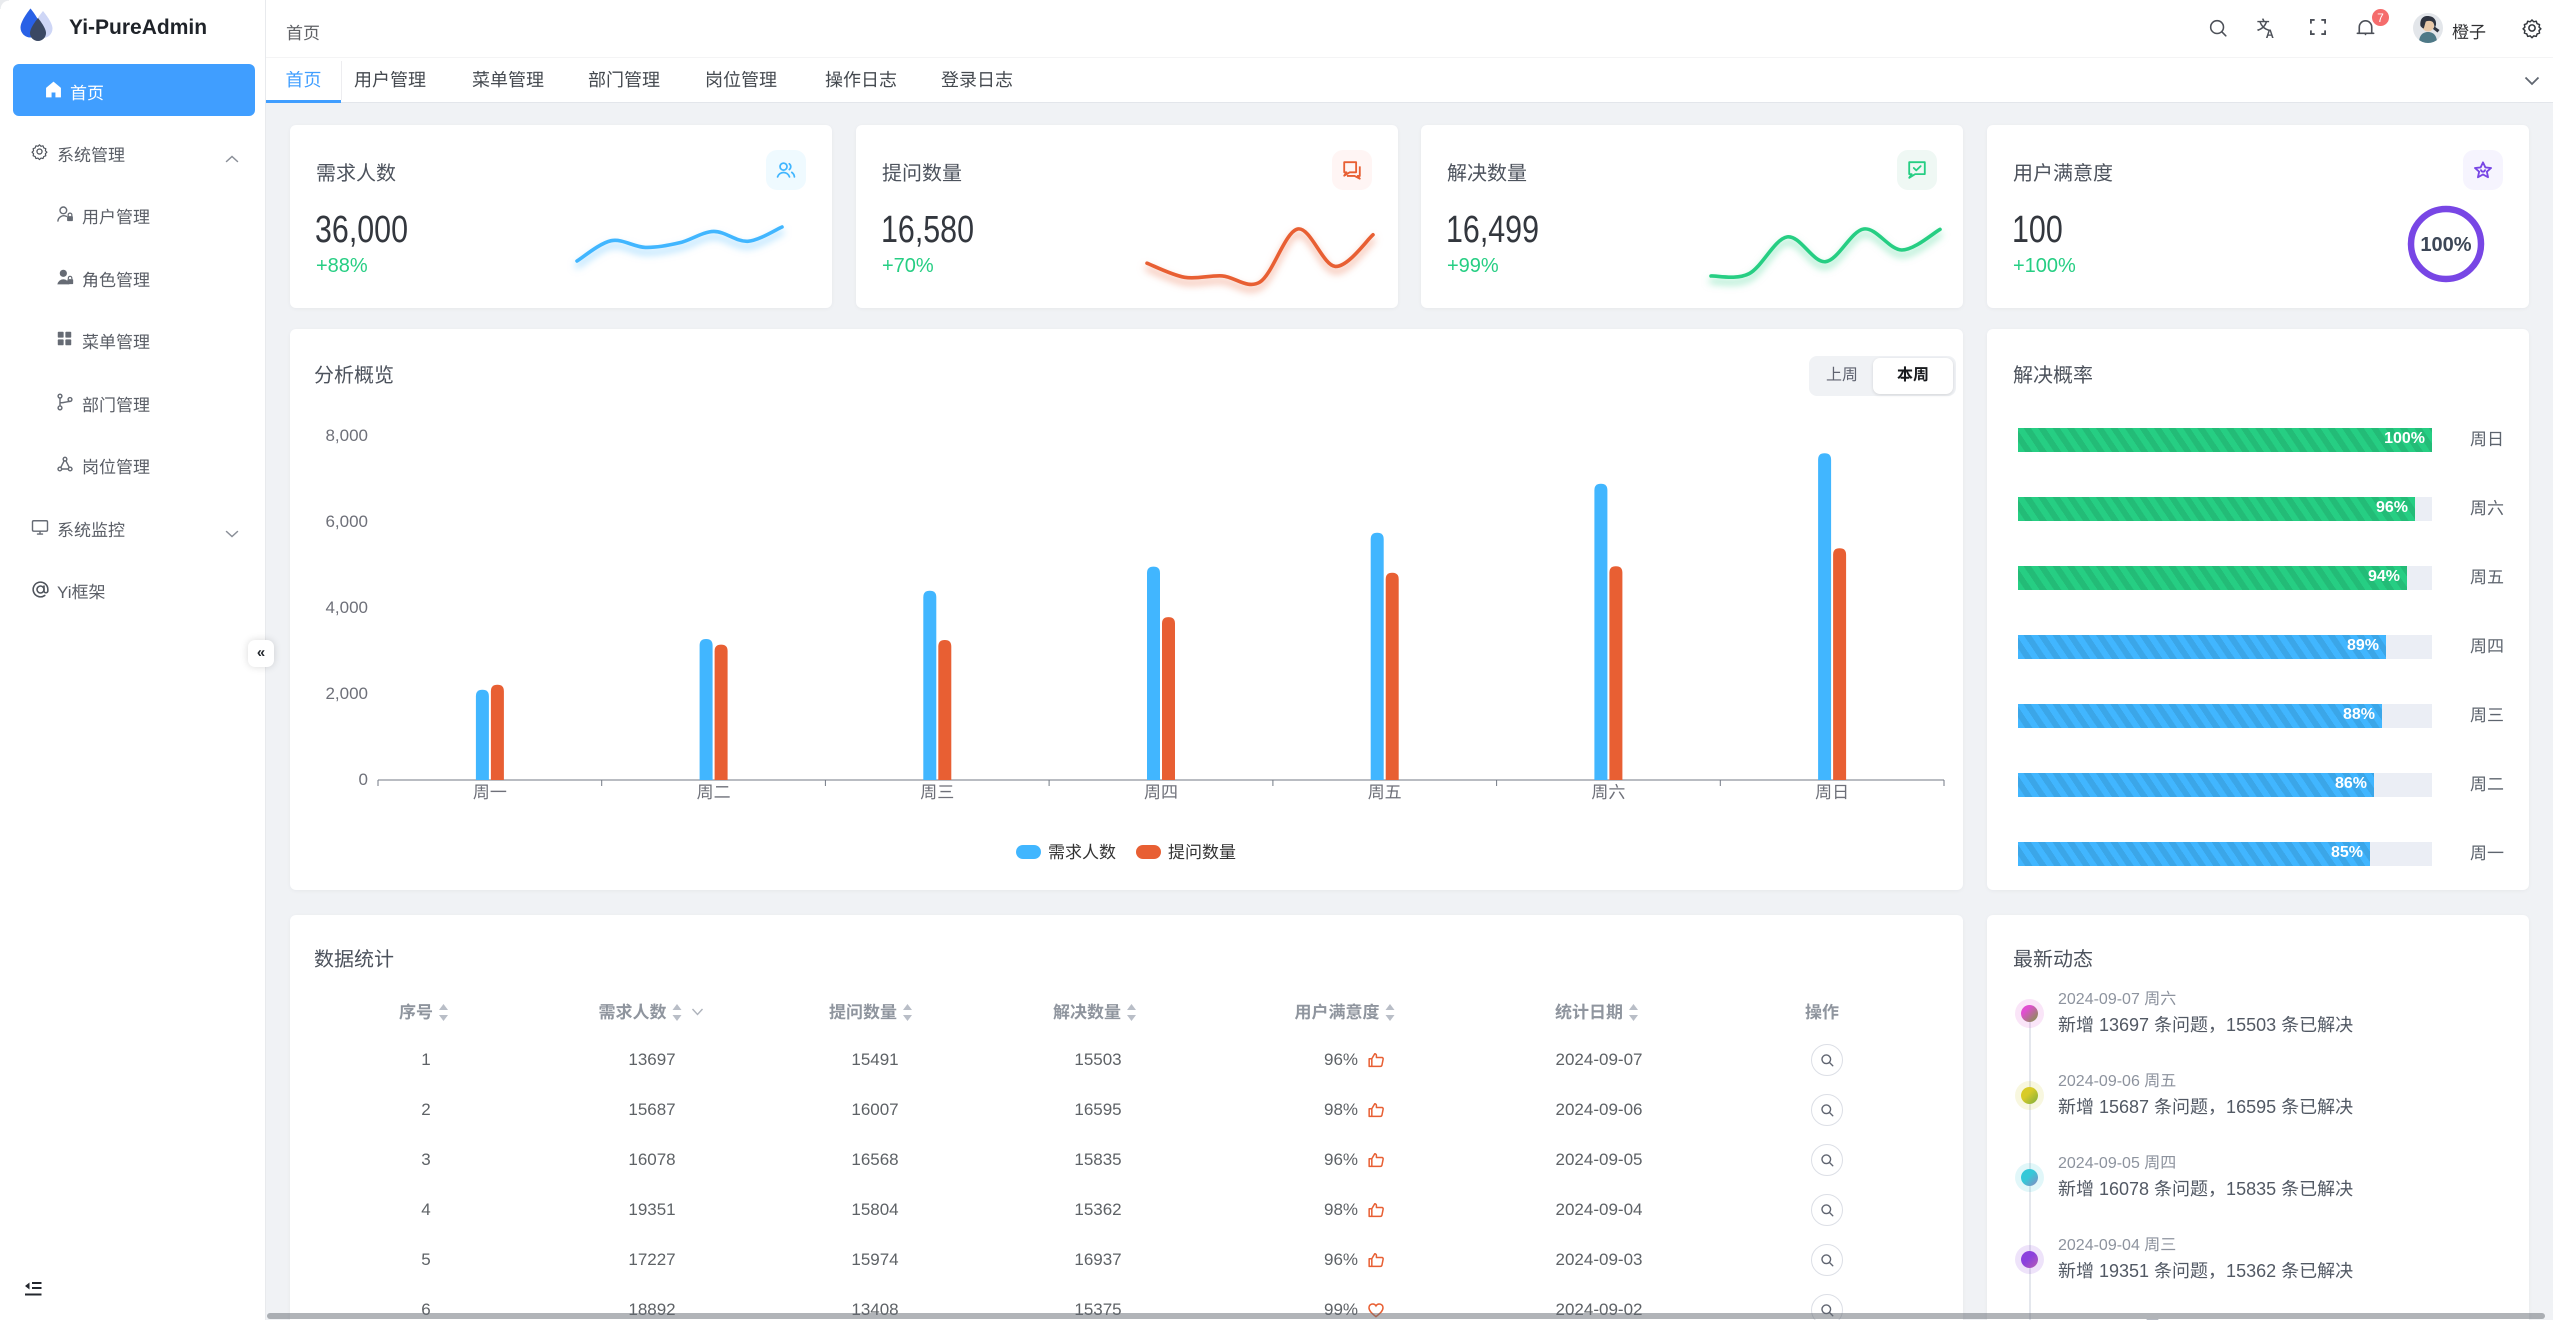 The image size is (2553, 1320). I want to click on svg-text: 8,000, so click(346, 435).